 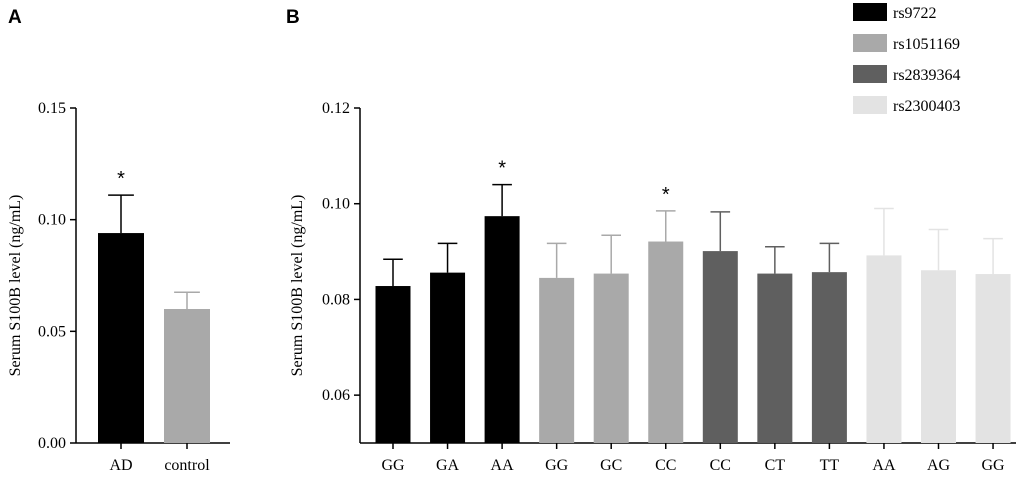 I want to click on category-label: GC, so click(x=611, y=465).